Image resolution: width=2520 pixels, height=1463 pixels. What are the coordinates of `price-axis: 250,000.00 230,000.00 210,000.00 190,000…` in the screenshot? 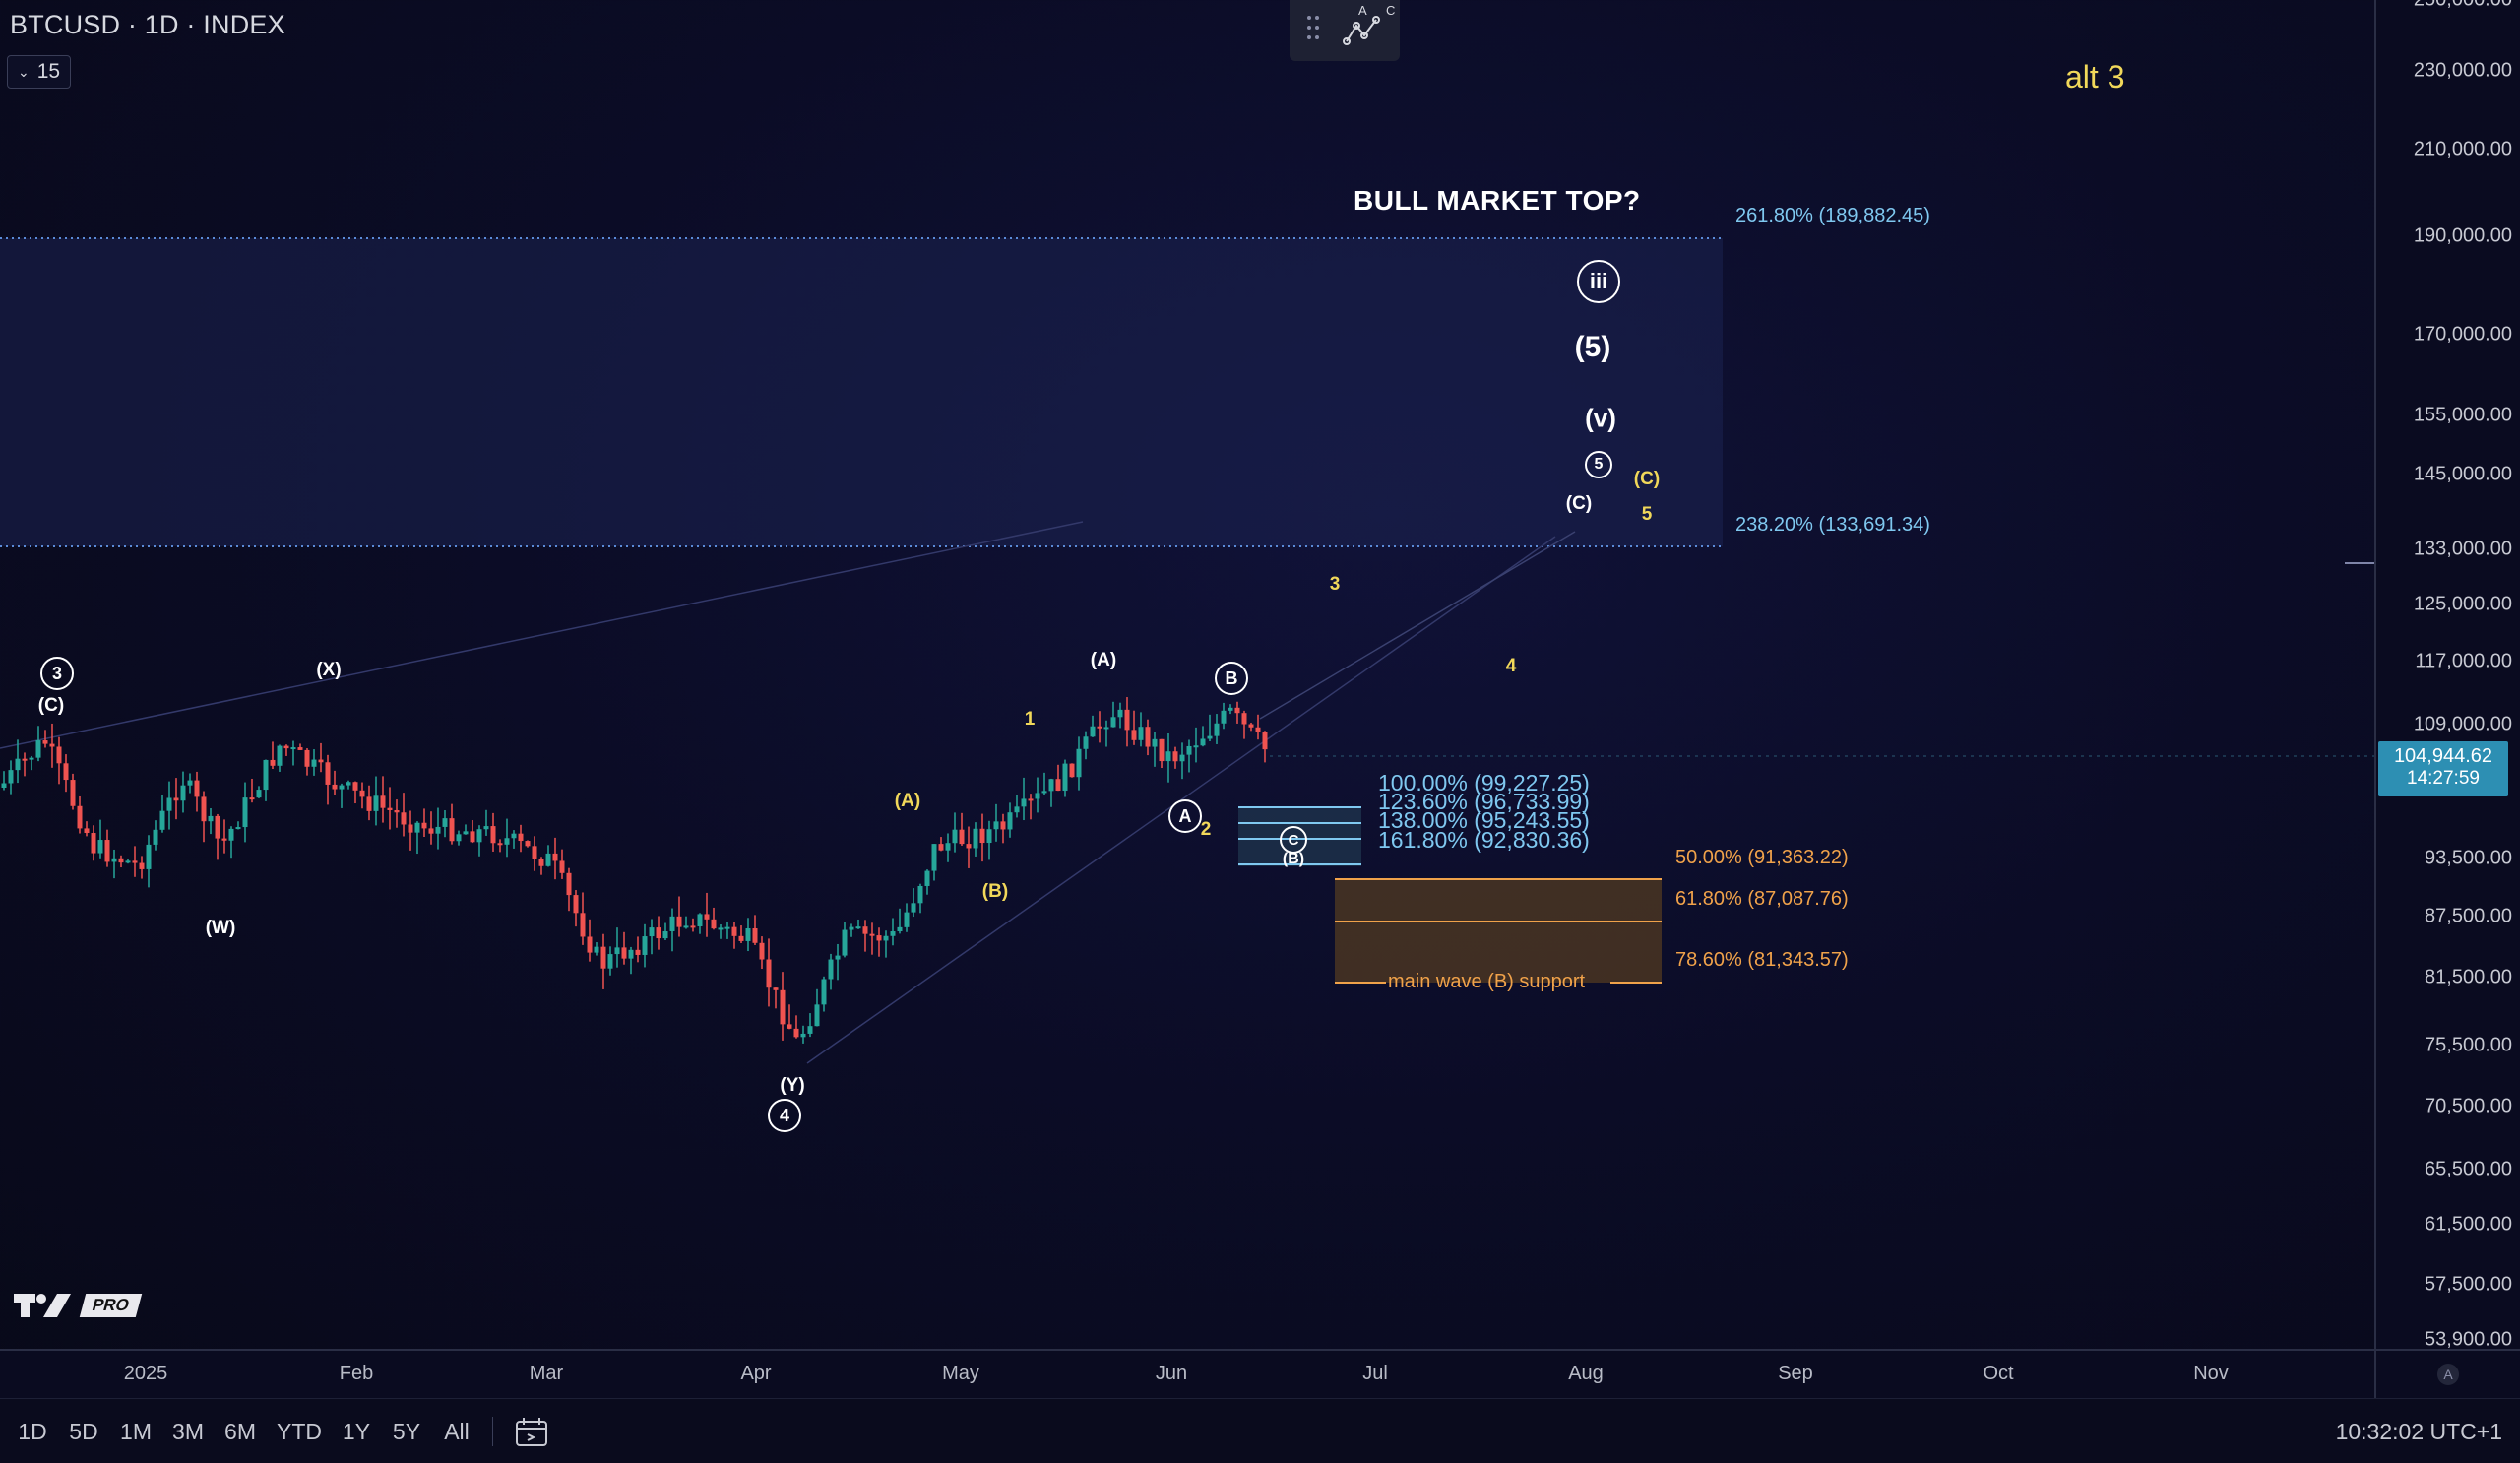 It's located at (2447, 675).